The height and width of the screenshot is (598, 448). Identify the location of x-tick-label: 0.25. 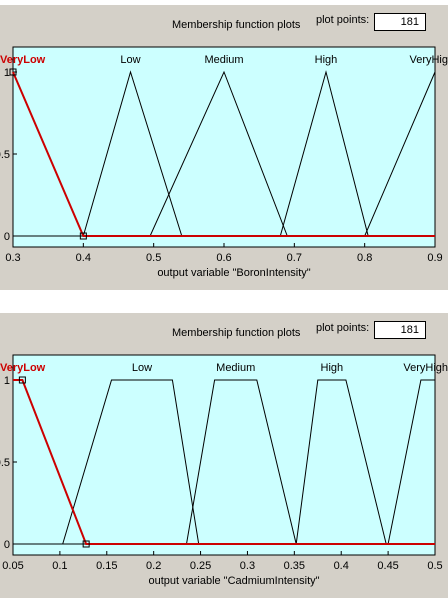
(200, 566).